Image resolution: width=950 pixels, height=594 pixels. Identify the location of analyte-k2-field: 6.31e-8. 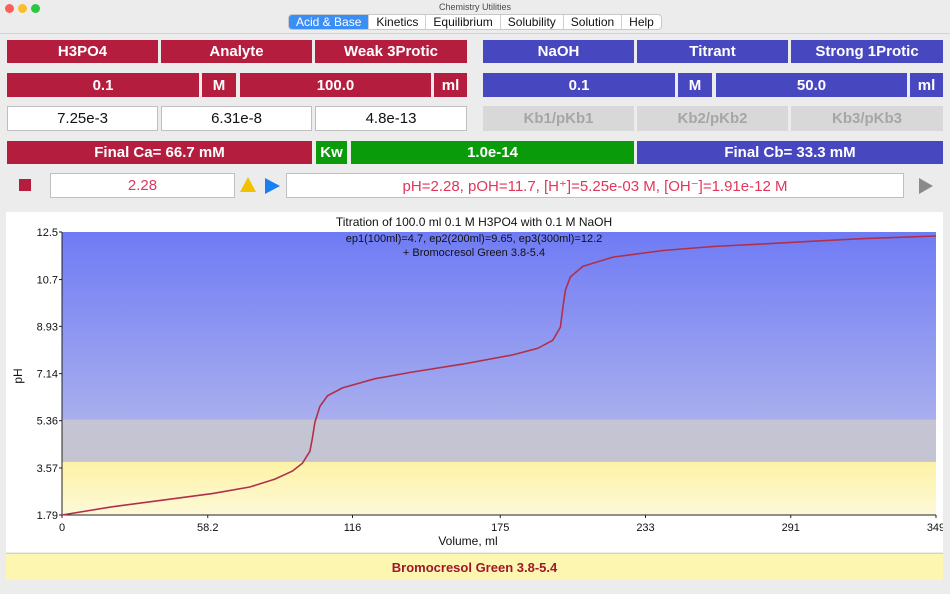
(236, 118).